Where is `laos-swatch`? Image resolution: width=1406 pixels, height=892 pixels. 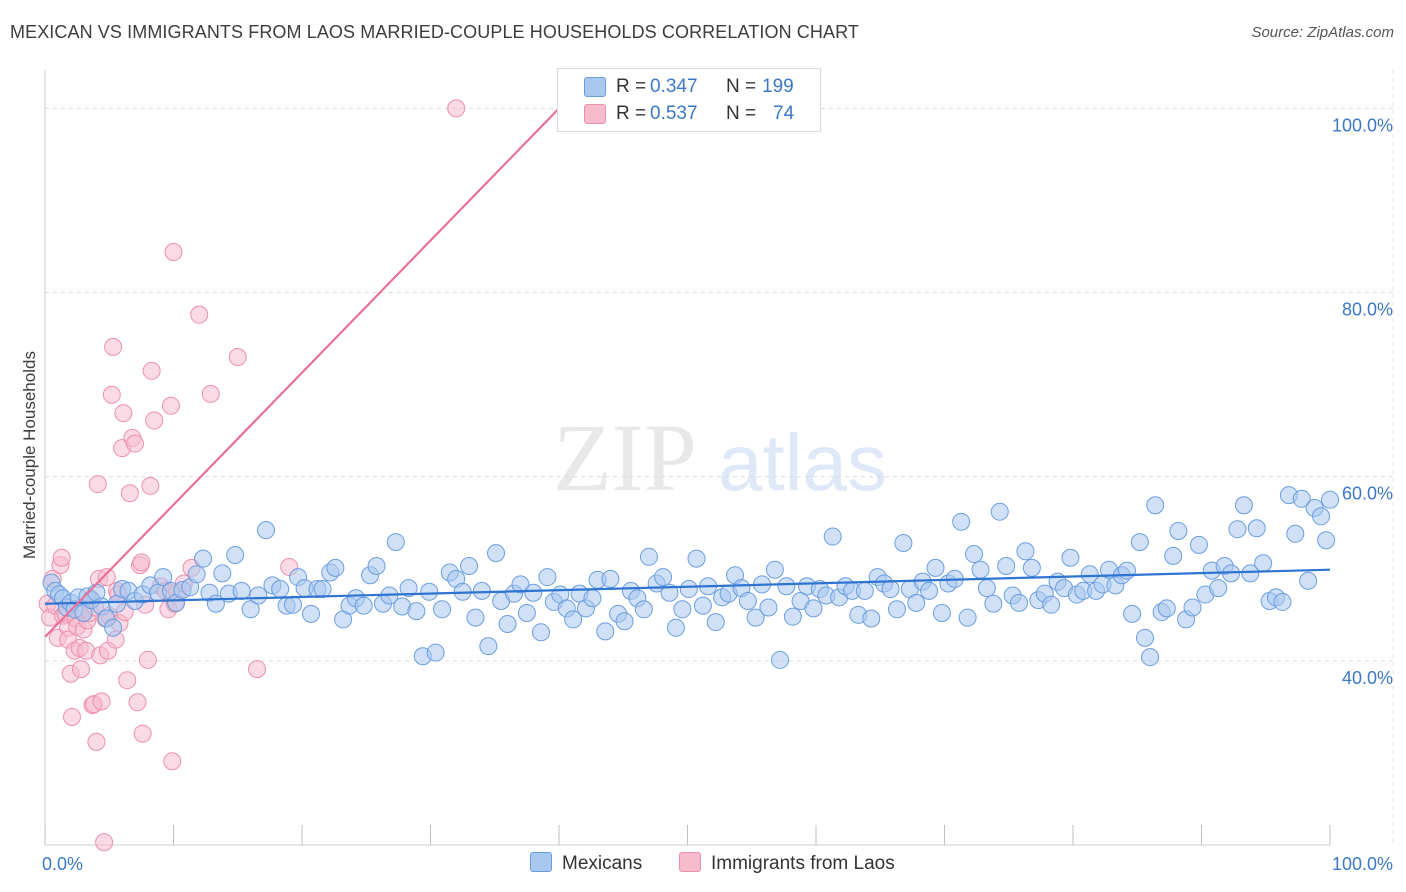
laos-swatch is located at coordinates (595, 114).